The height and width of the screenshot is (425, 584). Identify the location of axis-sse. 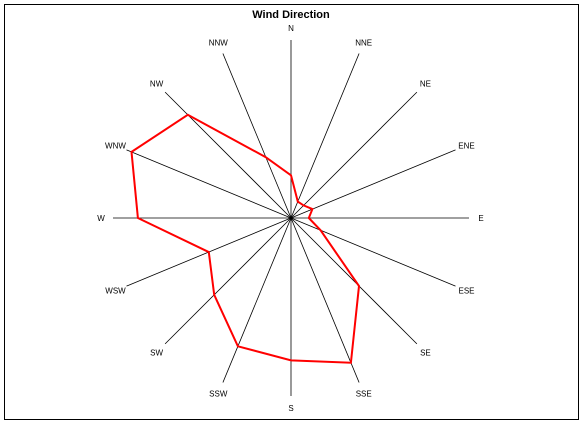
(325, 300).